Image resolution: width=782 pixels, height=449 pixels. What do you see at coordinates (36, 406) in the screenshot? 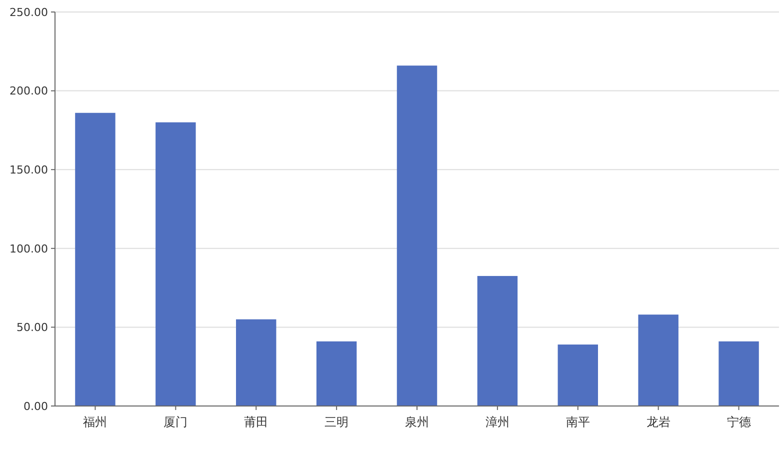
I see `y-tick-label: 0.00` at bounding box center [36, 406].